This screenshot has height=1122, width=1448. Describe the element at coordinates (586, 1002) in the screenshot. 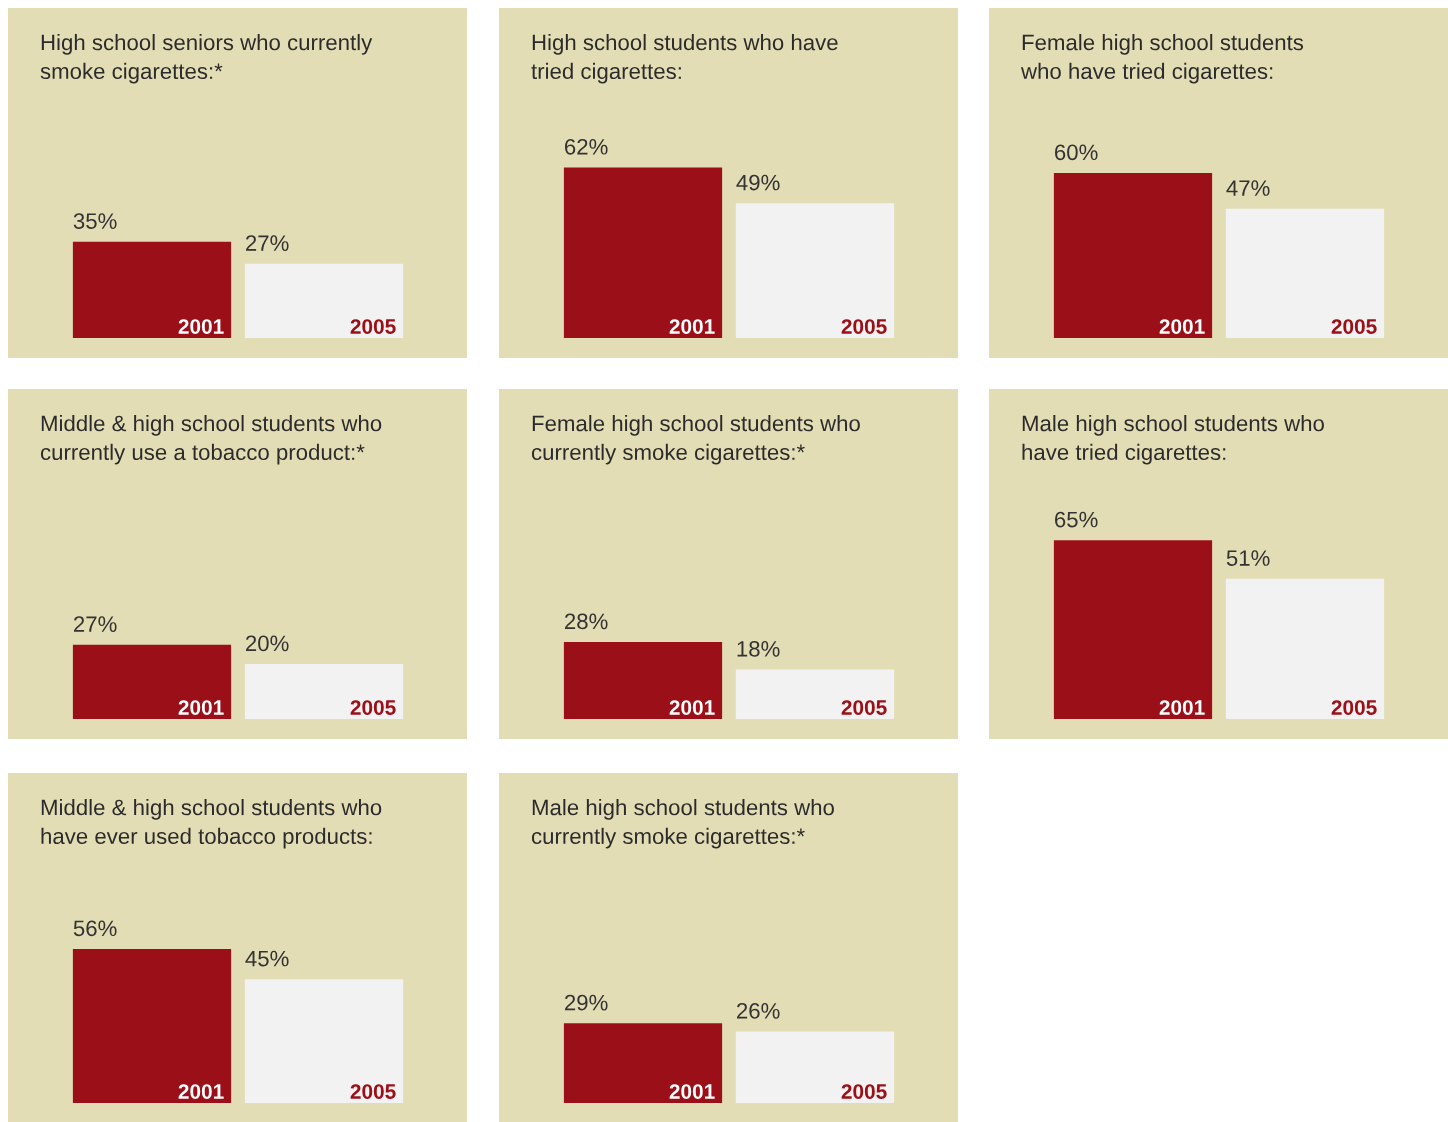

I see `data-label: 29%` at that location.